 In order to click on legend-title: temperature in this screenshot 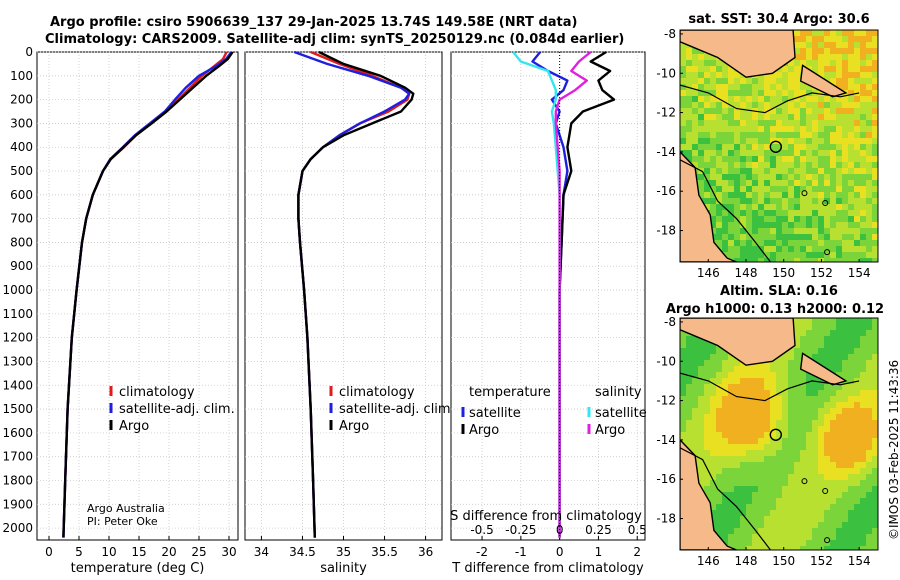, I will do `click(510, 392)`.